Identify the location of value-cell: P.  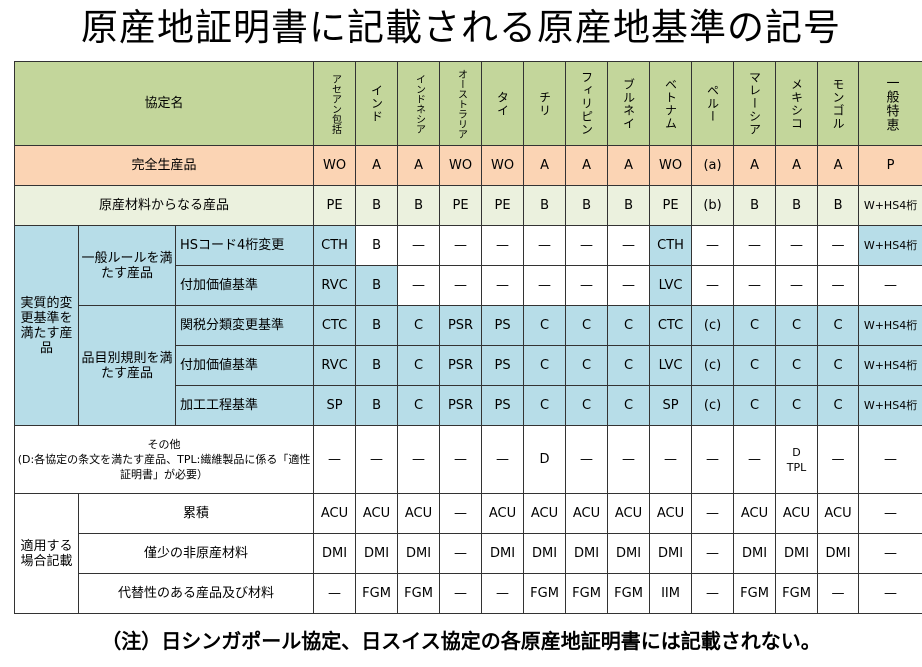
(890, 165).